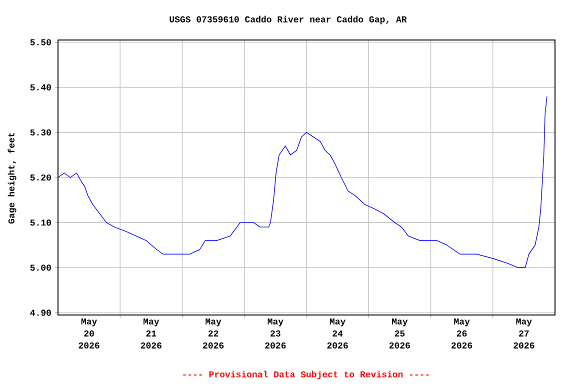 The image size is (576, 384). What do you see at coordinates (12, 178) in the screenshot?
I see `y-axis-title: Gage height, feet` at bounding box center [12, 178].